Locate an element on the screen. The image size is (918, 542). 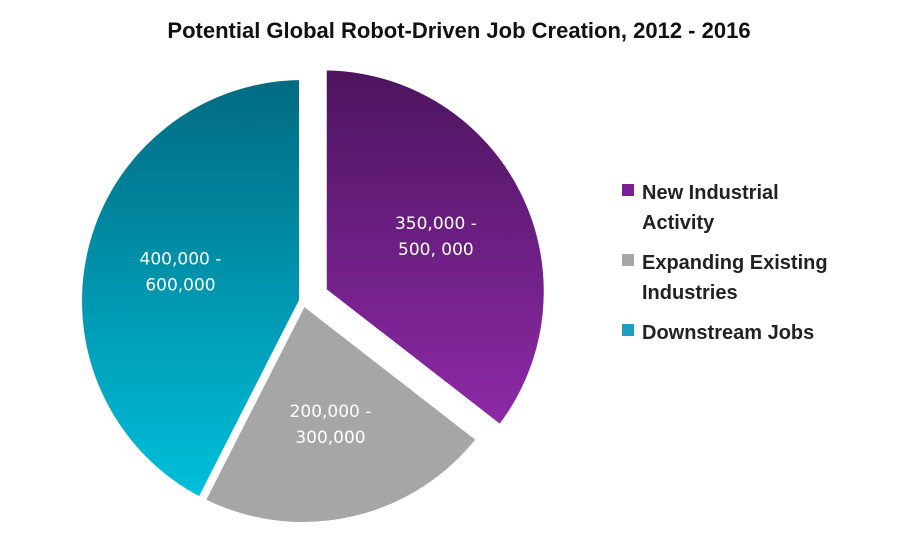
legend-item: Expanding Existing Industries is located at coordinates (767, 278).